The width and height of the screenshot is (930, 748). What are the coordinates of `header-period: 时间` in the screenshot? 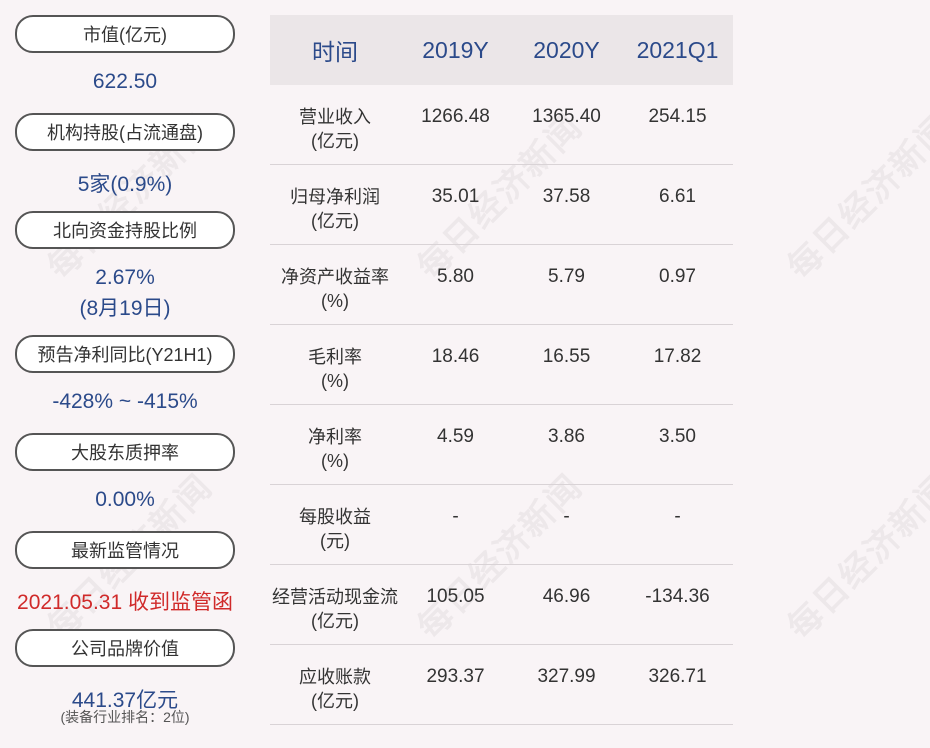 It's located at (335, 52).